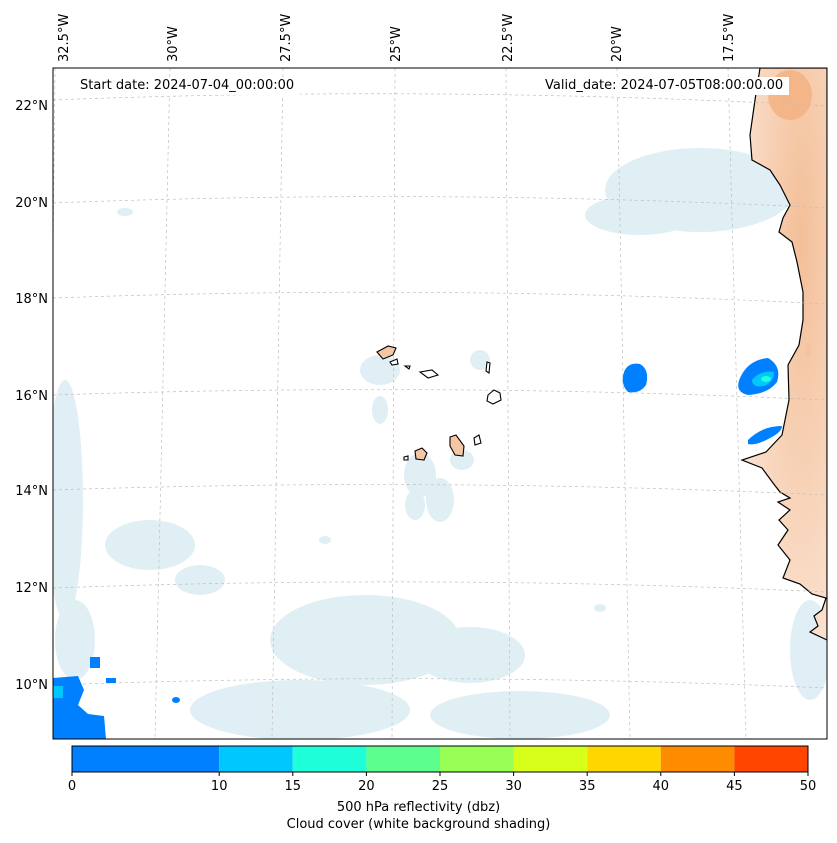 The width and height of the screenshot is (837, 843). Describe the element at coordinates (394, 362) in the screenshot. I see `island-sao-vicente` at that location.